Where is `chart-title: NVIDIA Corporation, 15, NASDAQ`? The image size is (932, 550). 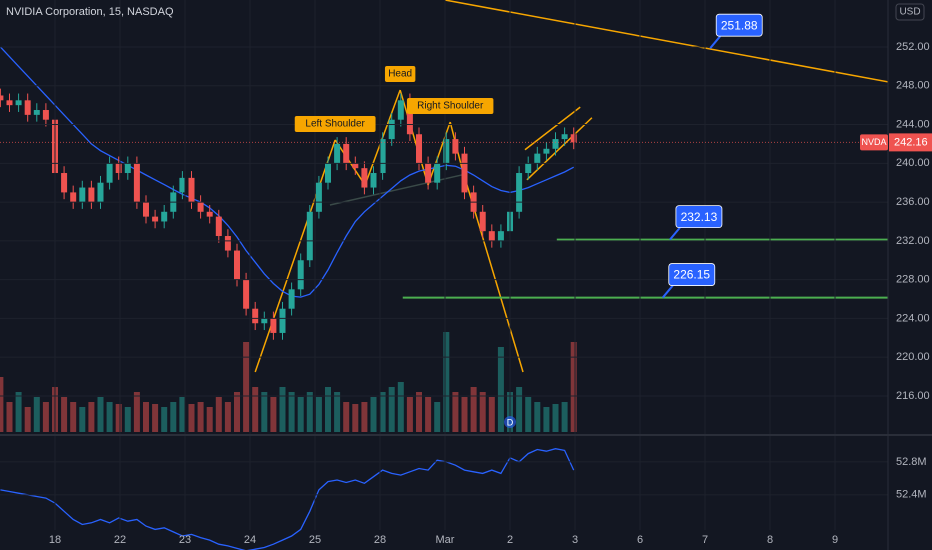 chart-title: NVIDIA Corporation, 15, NASDAQ is located at coordinates (90, 12).